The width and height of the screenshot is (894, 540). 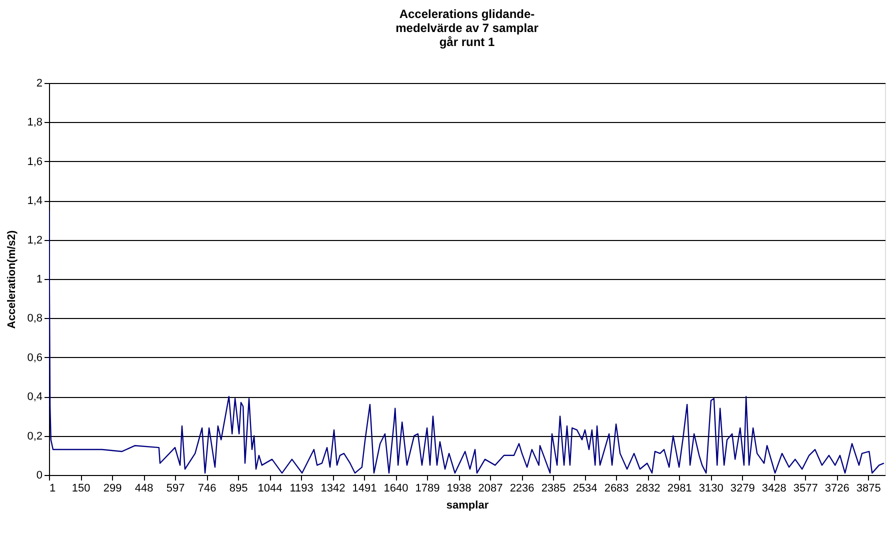 What do you see at coordinates (522, 488) in the screenshot?
I see `x-tick-label: 2236` at bounding box center [522, 488].